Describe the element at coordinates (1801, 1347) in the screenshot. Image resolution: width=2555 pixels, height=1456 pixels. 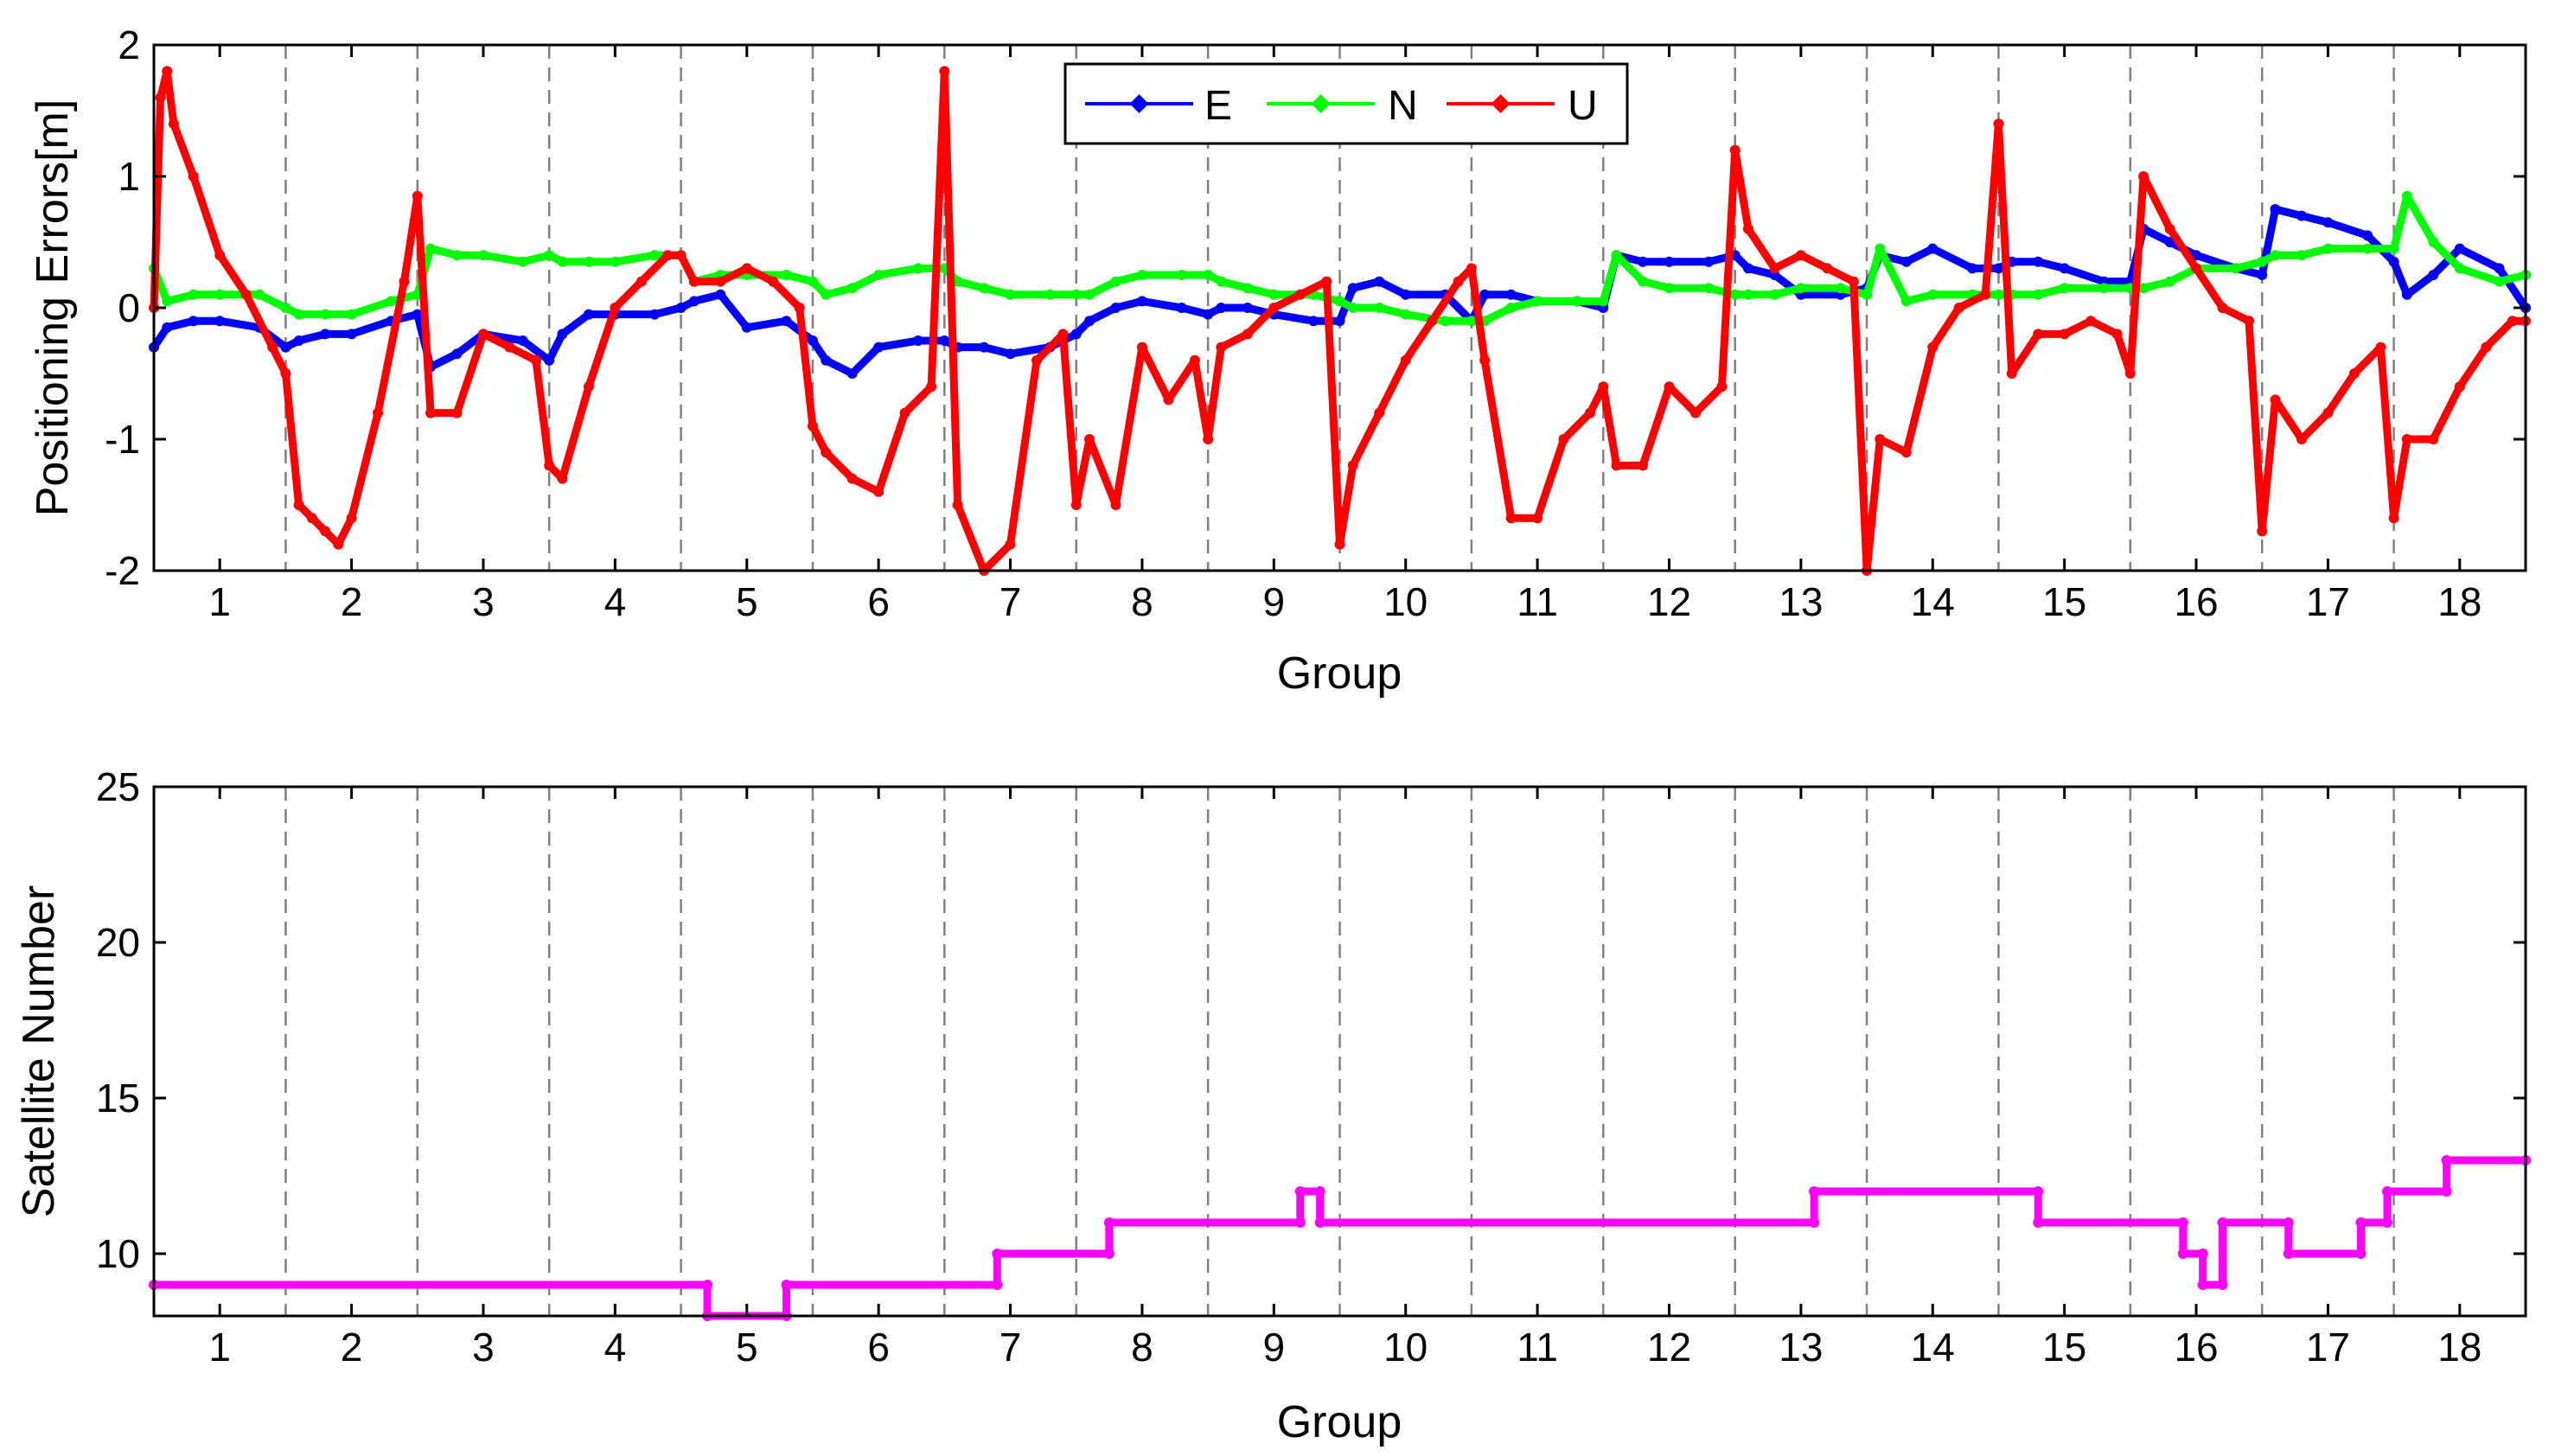
I see `x-tick-label: 13` at that location.